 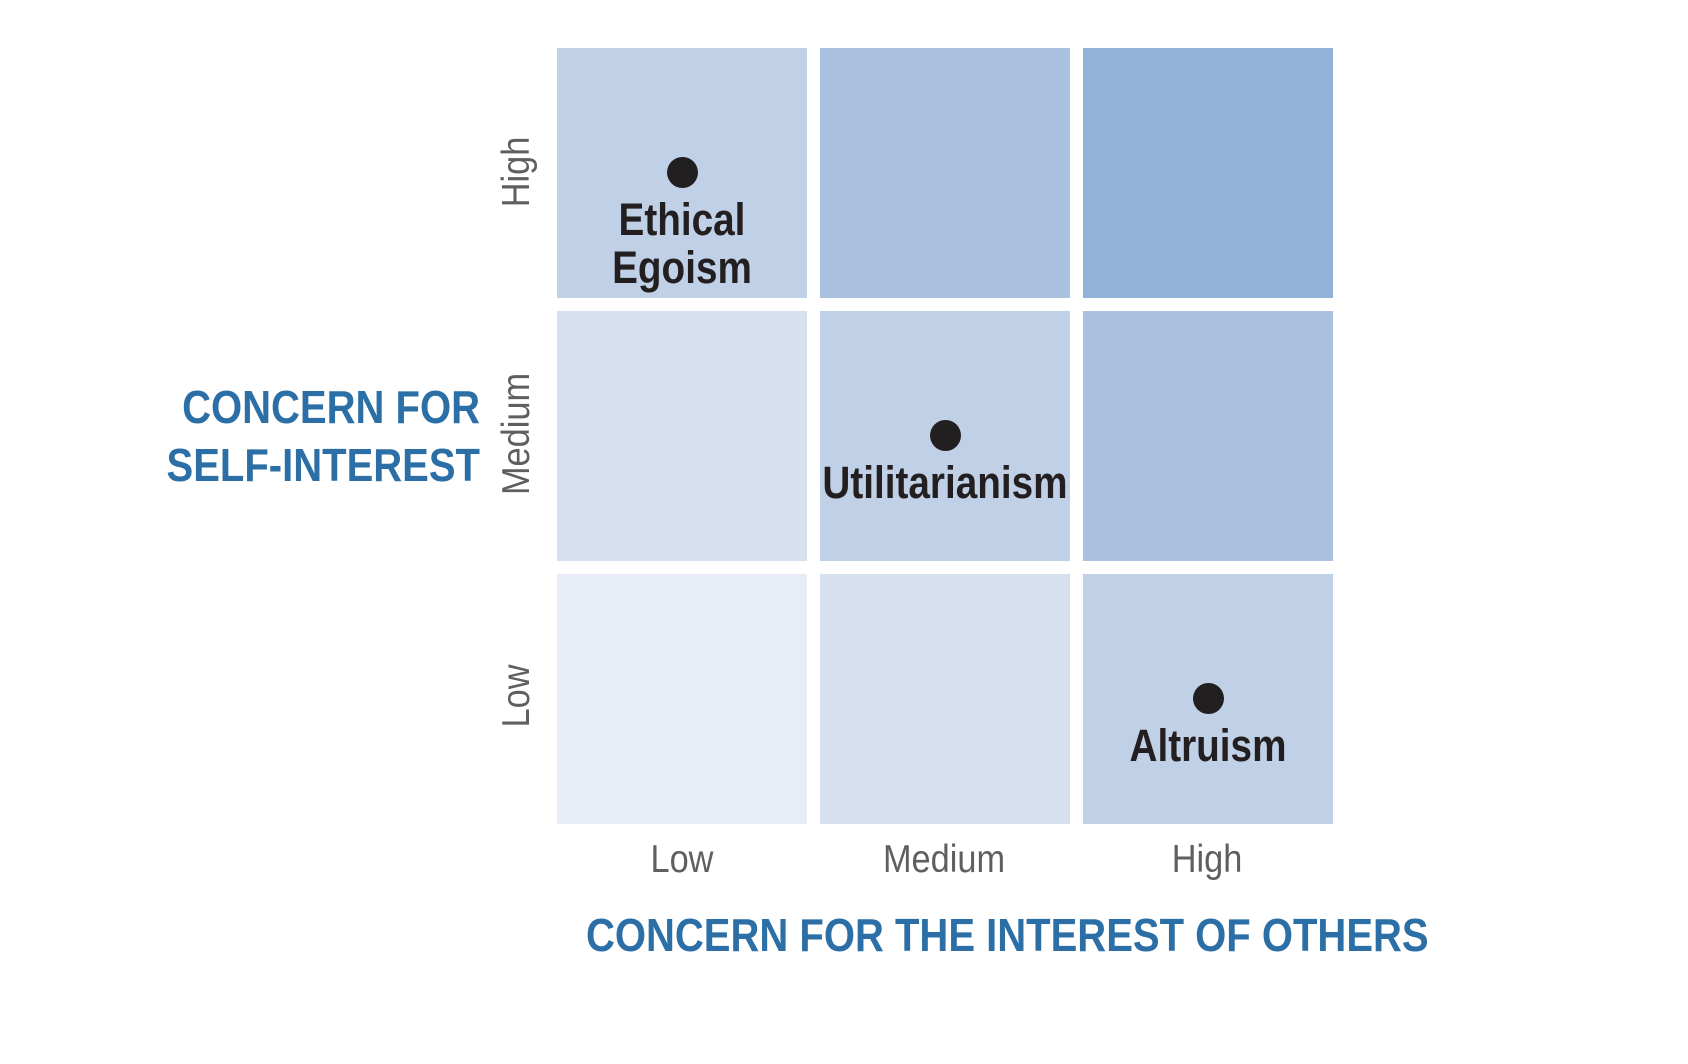 What do you see at coordinates (314, 436) in the screenshot?
I see `y-axis-title: CONCERN FOR SELF-INTEREST` at bounding box center [314, 436].